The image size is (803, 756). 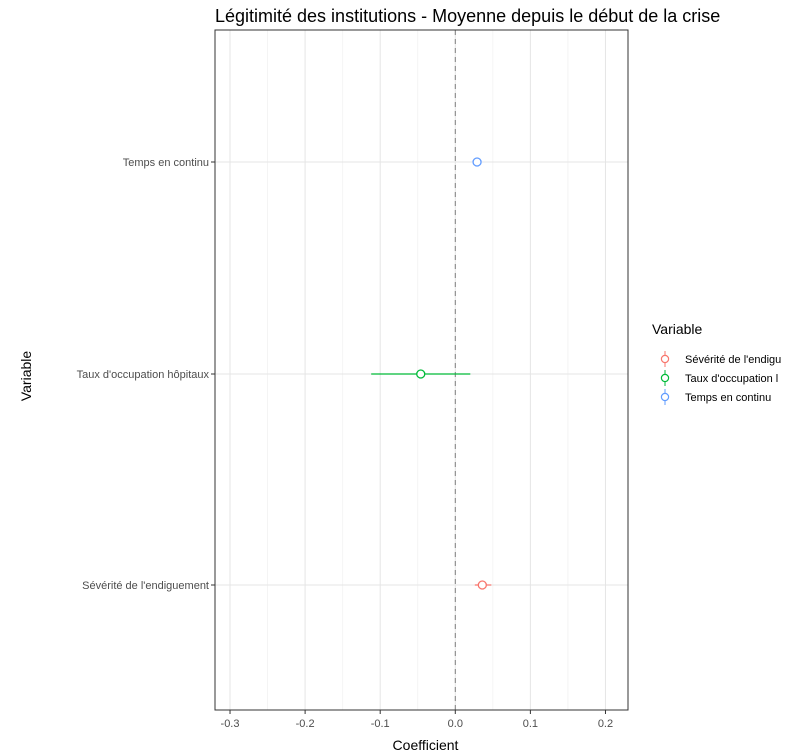 What do you see at coordinates (166, 163) in the screenshot?
I see `y-tick-label: Temps en continu` at bounding box center [166, 163].